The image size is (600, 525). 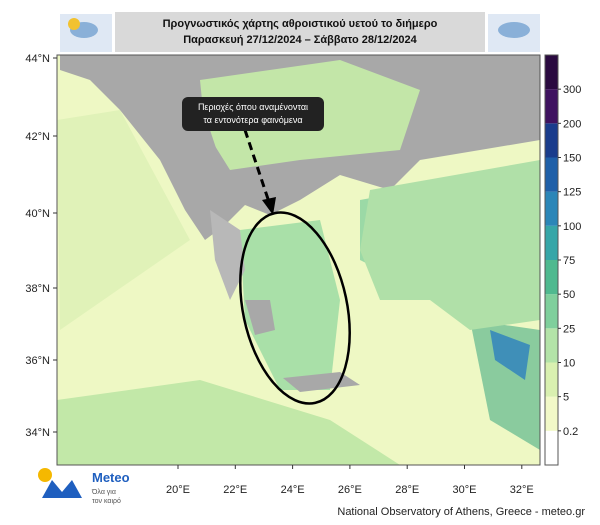 What do you see at coordinates (572, 124) in the screenshot?
I see `colorbar-label: 200` at bounding box center [572, 124].